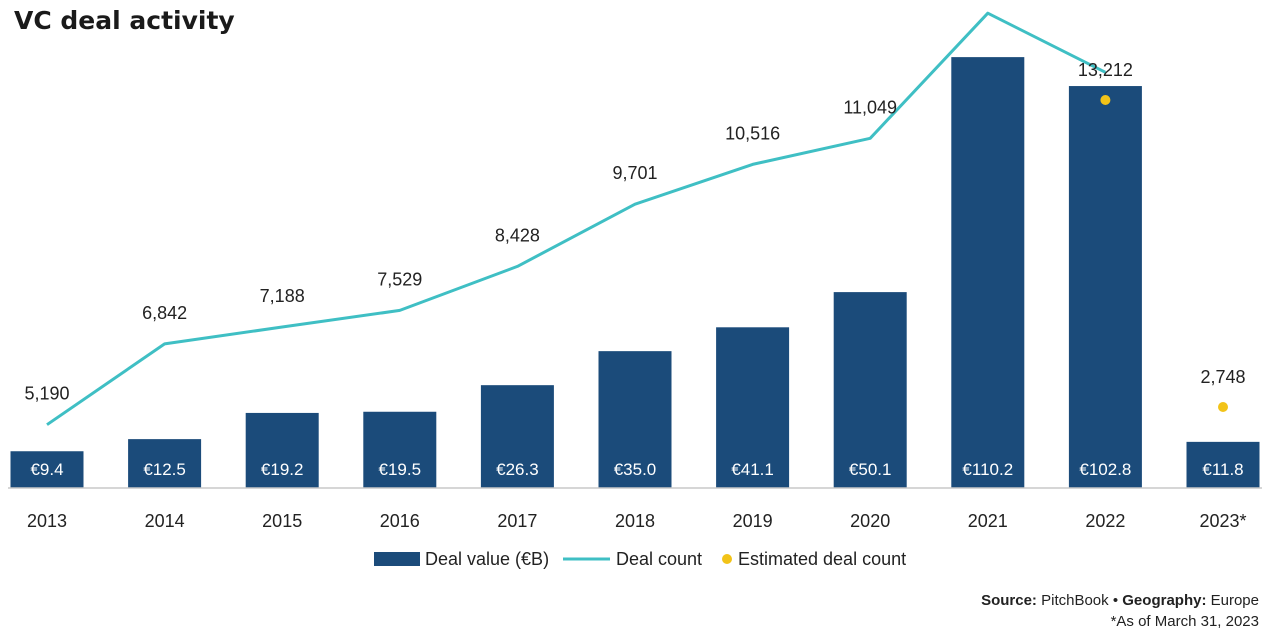 This screenshot has height=636, width=1277. I want to click on bar-value-label: €102.8, so click(1105, 469).